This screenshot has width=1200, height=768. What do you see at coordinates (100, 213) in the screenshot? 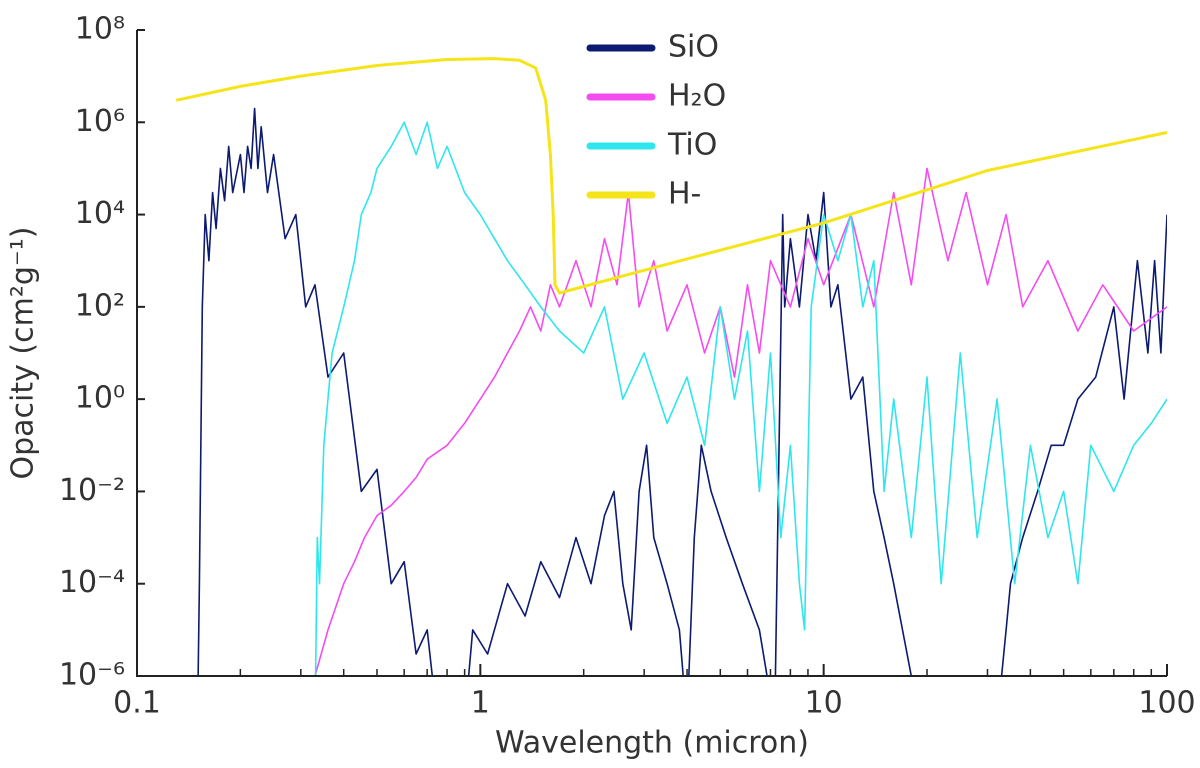
I see `y-tick-label: 10⁴` at bounding box center [100, 213].